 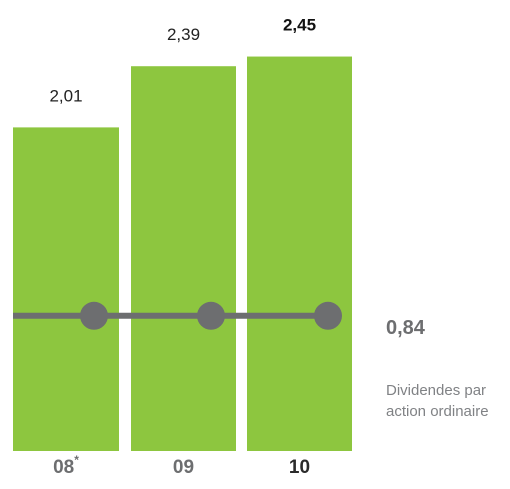 I want to click on dividend-legend-line-1: Dividendes par, so click(x=436, y=390).